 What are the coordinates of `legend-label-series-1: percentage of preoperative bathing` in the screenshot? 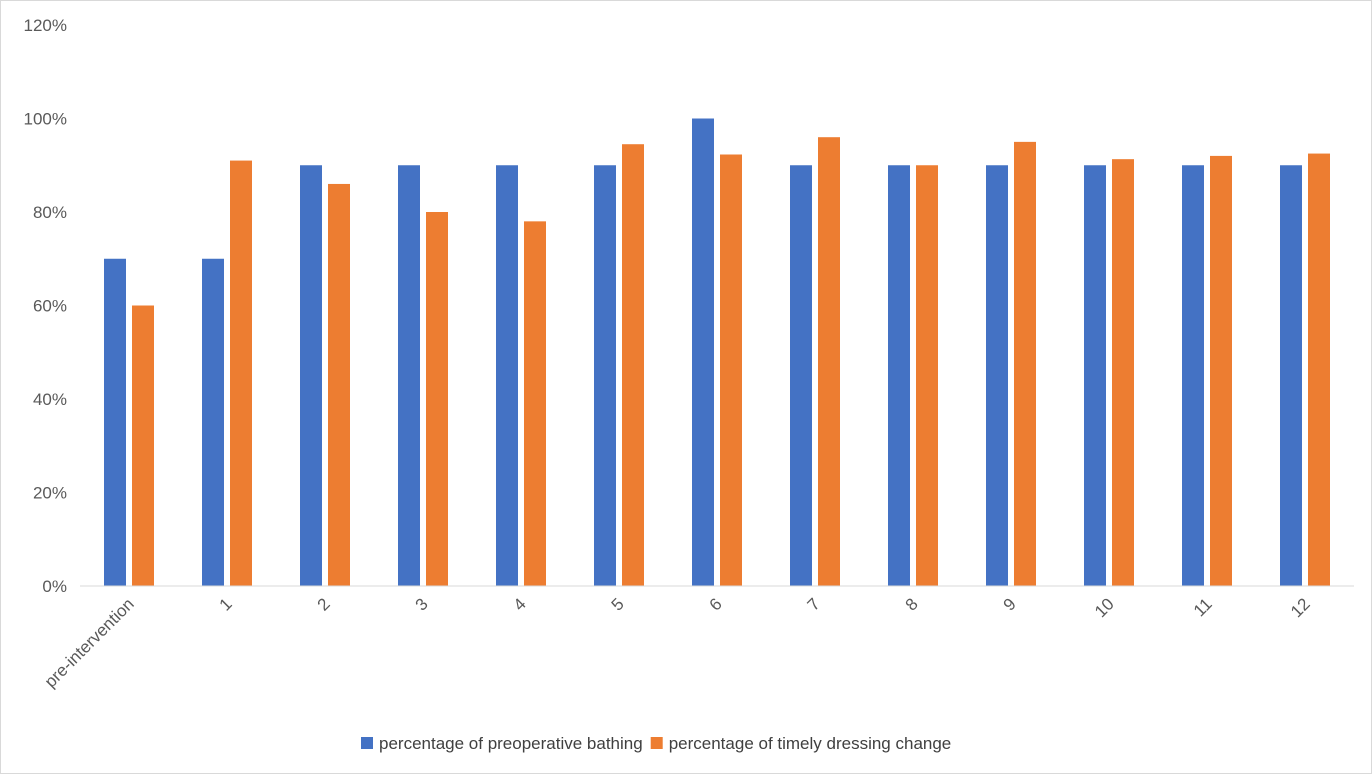 It's located at (511, 743).